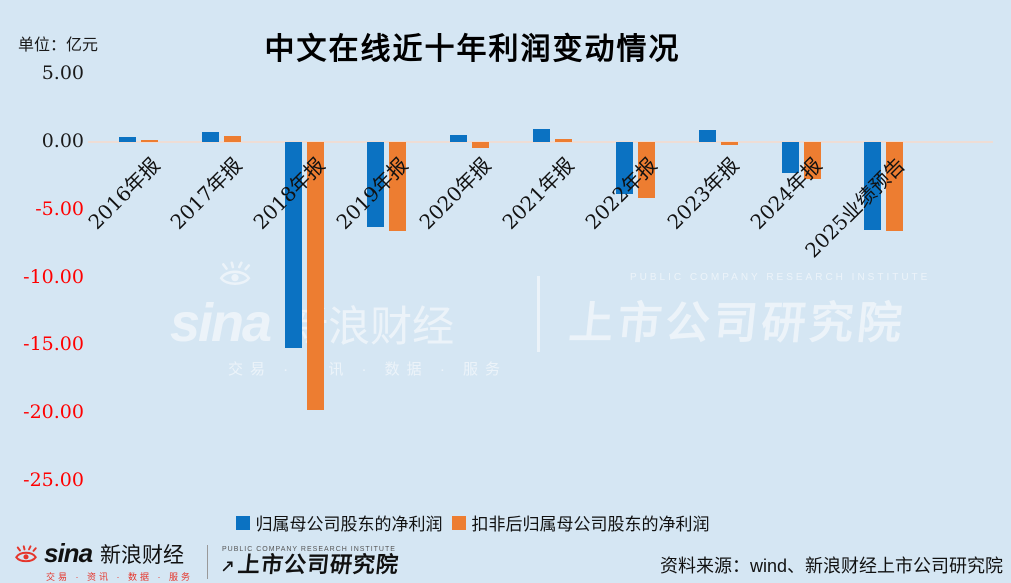  Describe the element at coordinates (228, 568) in the screenshot. I see `arrow-up-right-icon` at that location.